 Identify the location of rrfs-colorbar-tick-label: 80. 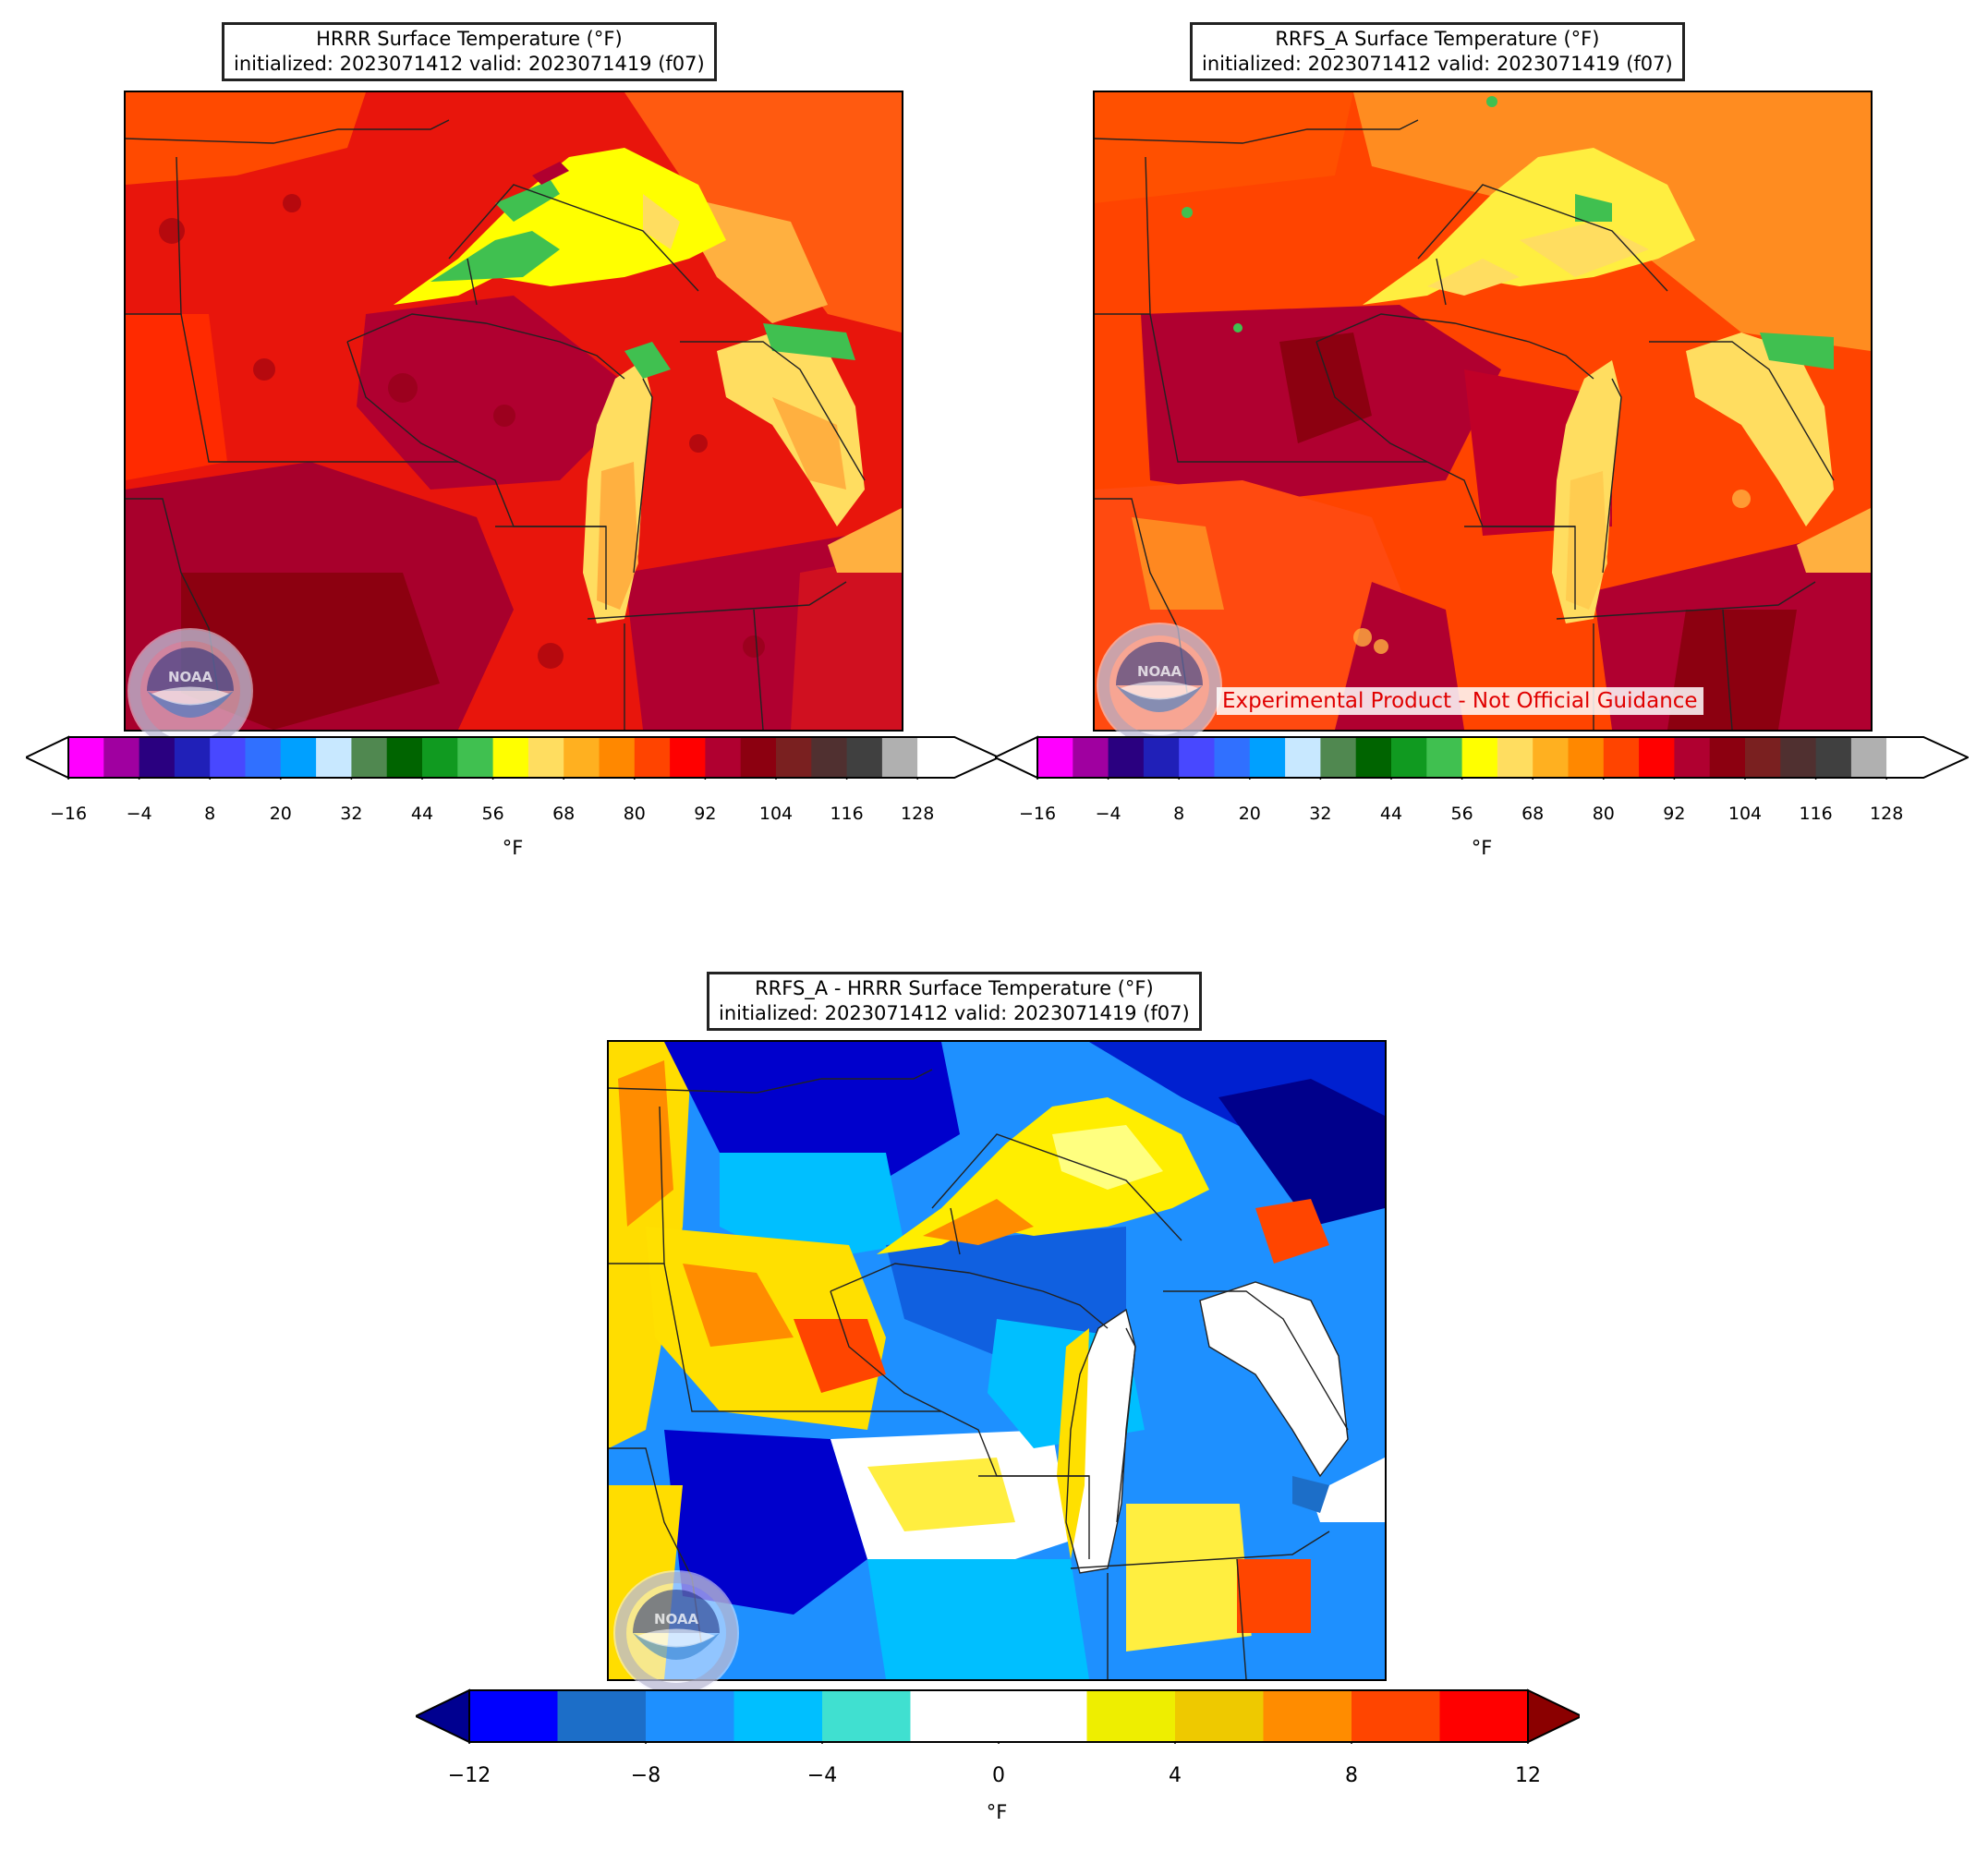
(1603, 814).